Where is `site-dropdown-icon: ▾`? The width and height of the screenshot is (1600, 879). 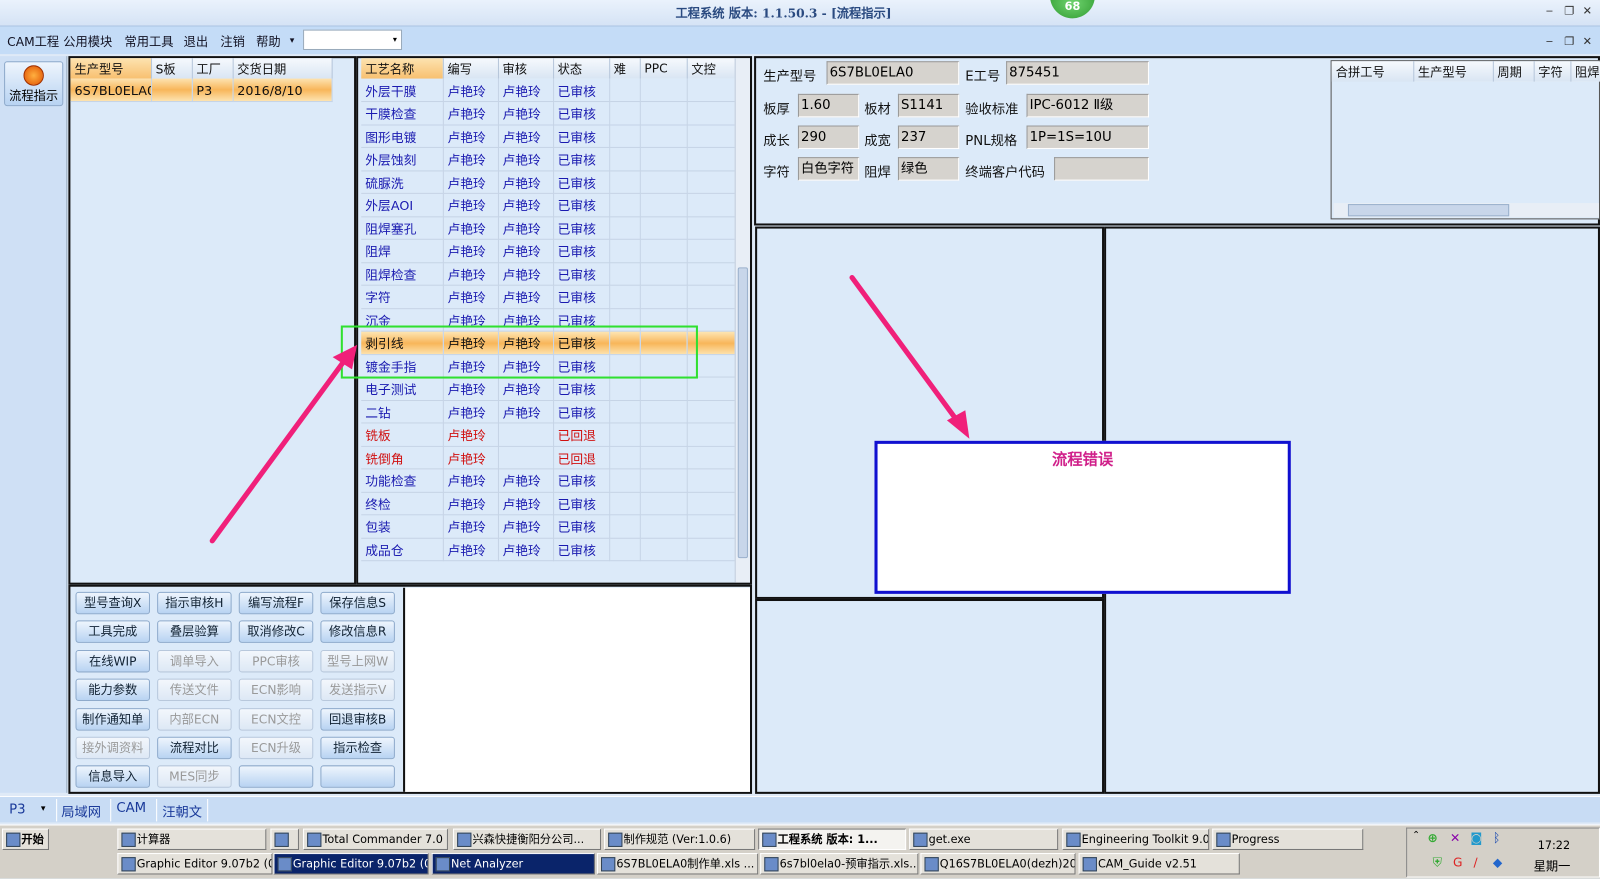 site-dropdown-icon: ▾ is located at coordinates (43, 809).